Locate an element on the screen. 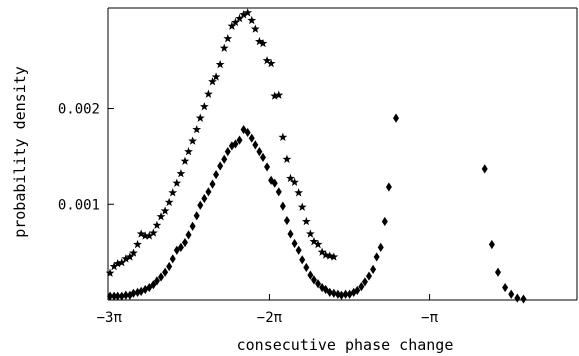  y-axis-label: probability density is located at coordinates (20, 152).